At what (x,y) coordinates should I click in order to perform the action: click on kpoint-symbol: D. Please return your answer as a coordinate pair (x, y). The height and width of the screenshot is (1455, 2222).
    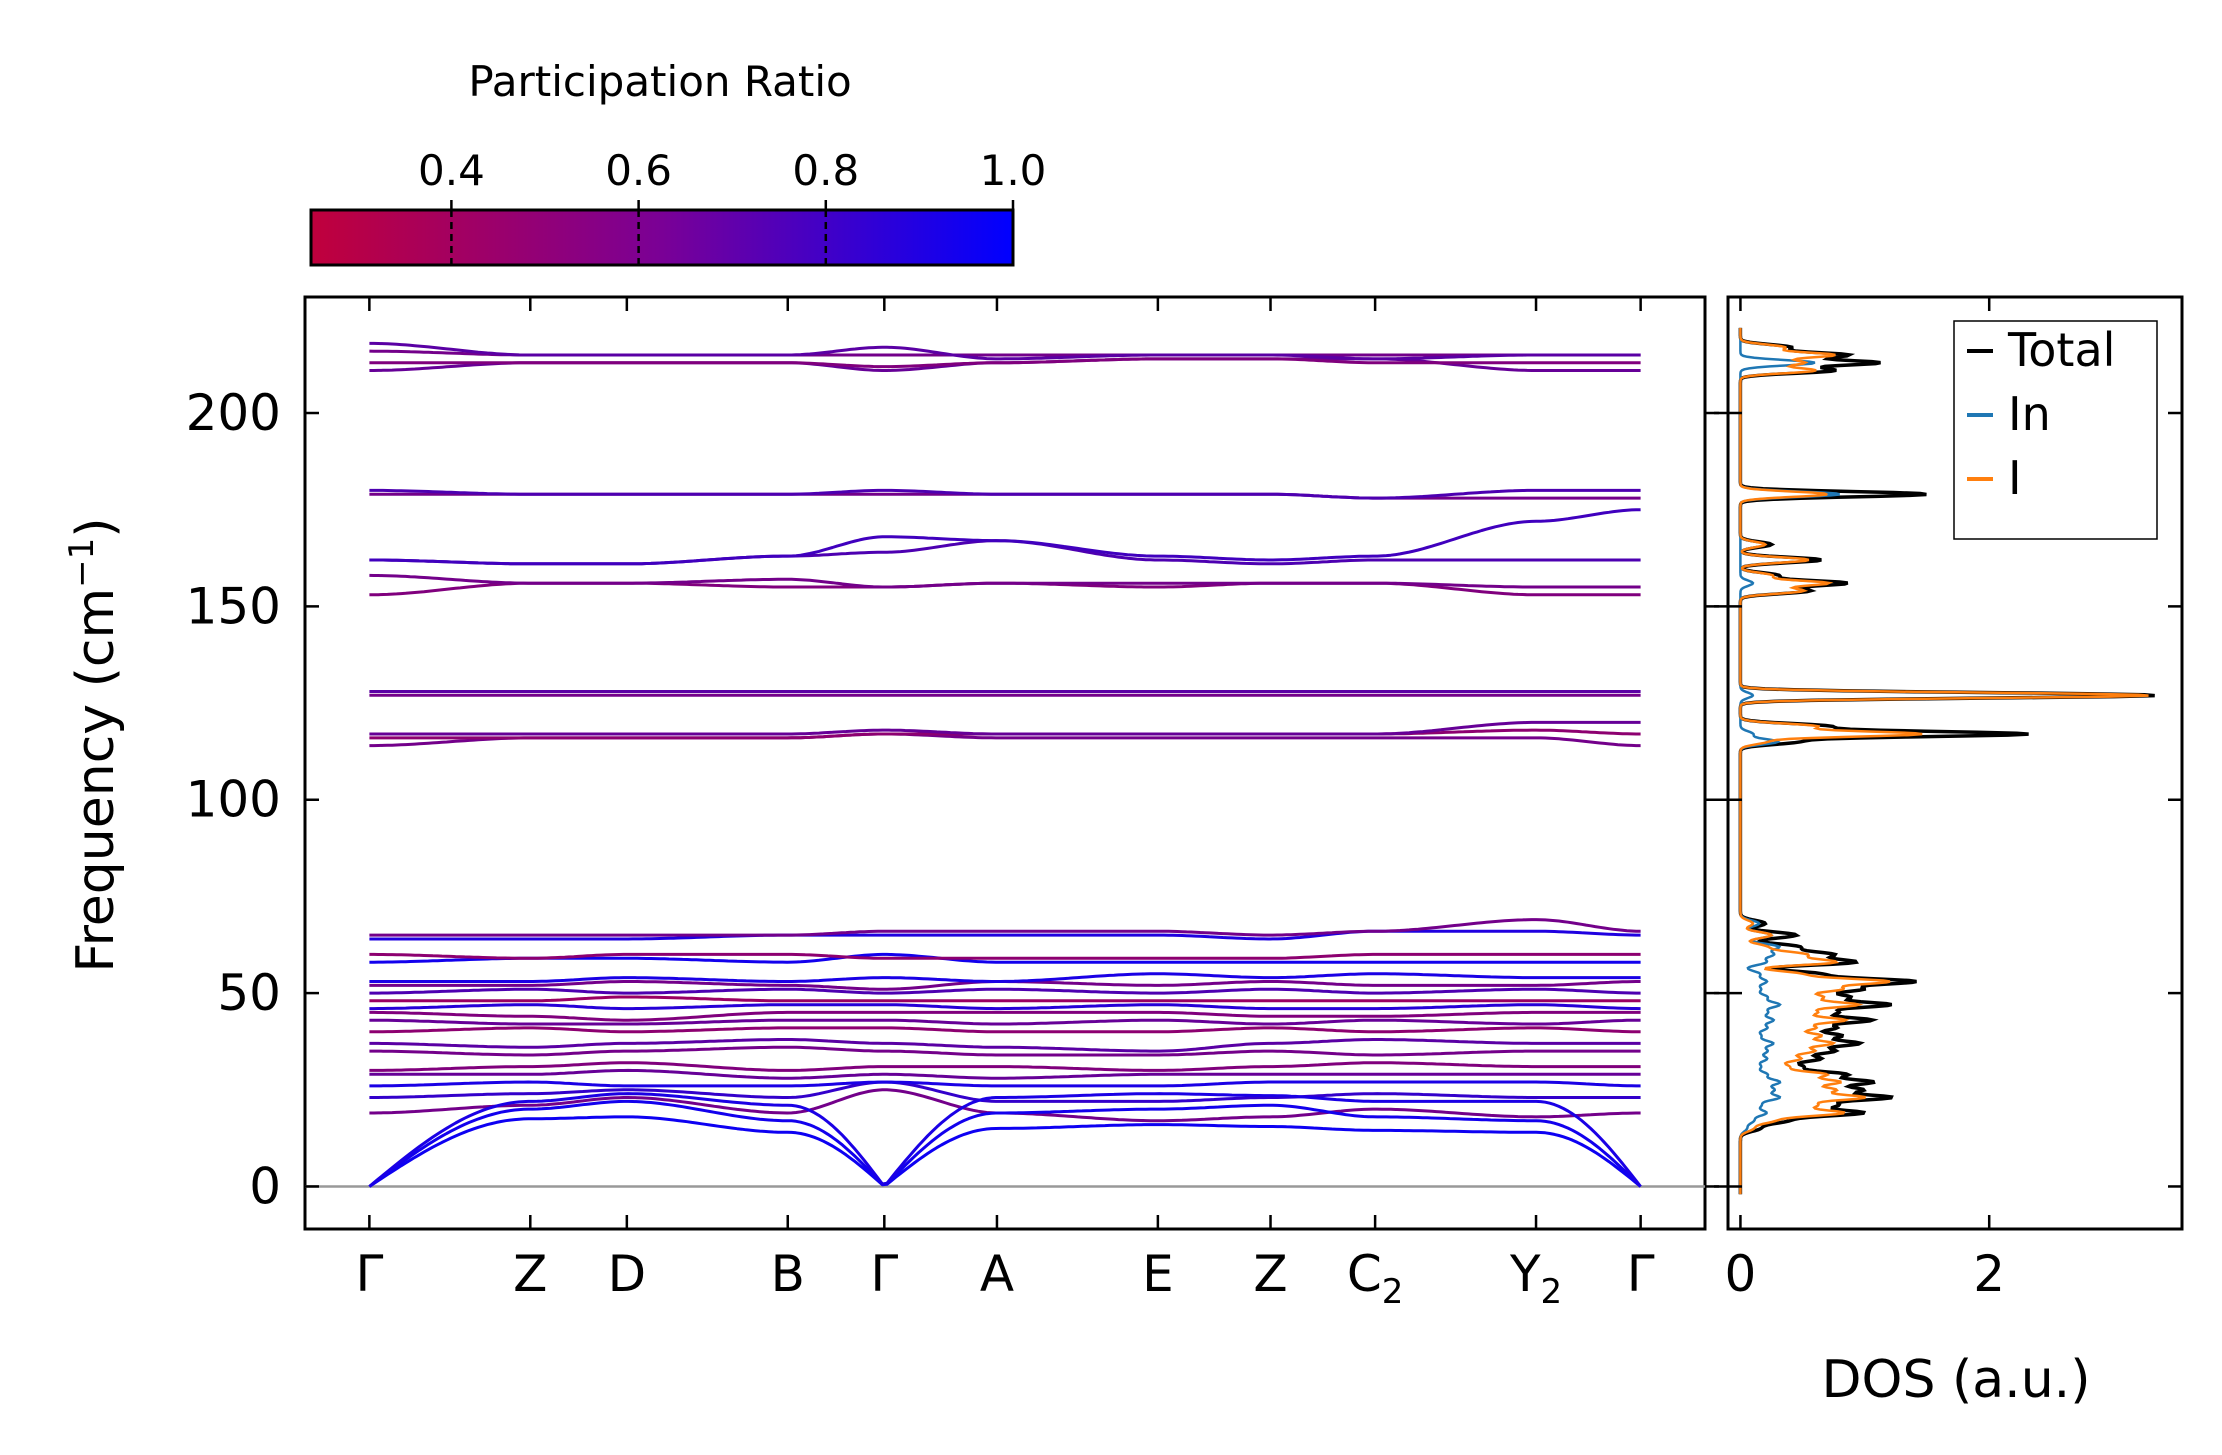
    Looking at the image, I should click on (627, 1274).